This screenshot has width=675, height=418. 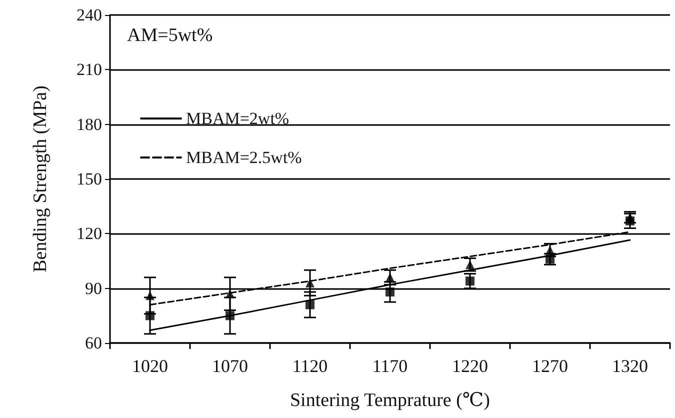 What do you see at coordinates (630, 366) in the screenshot?
I see `x-tick-label: 1320` at bounding box center [630, 366].